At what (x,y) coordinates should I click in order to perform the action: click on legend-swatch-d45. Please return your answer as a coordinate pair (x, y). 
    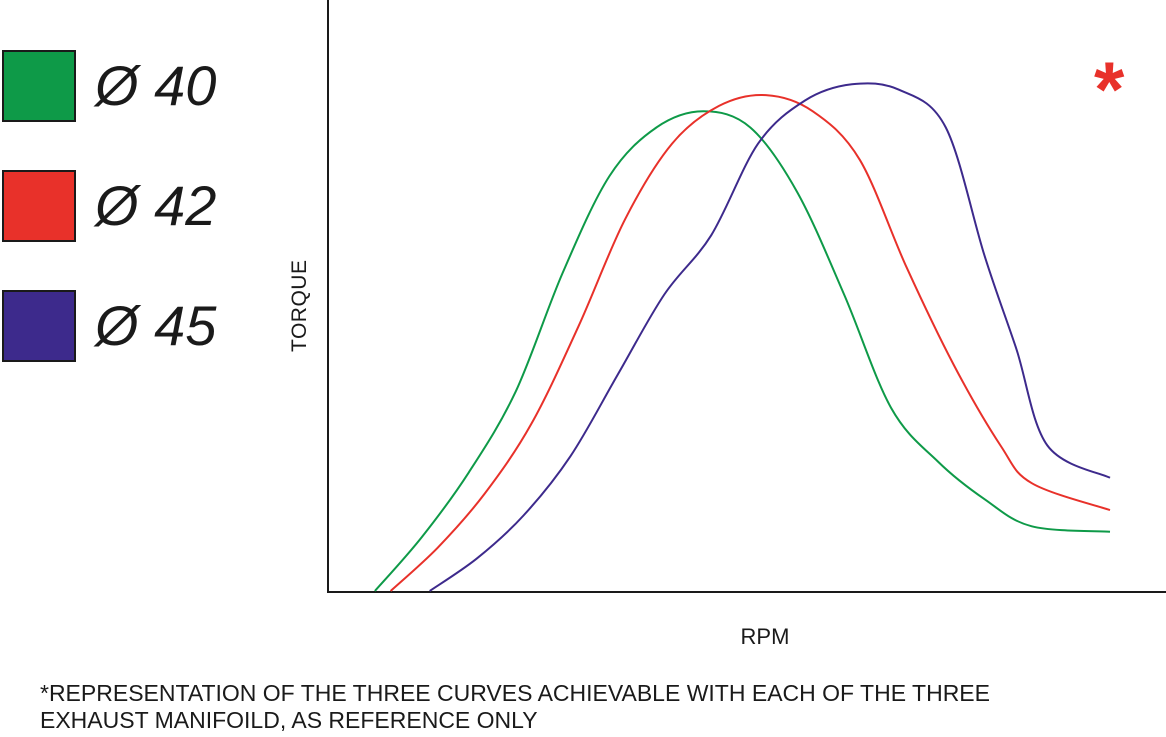
    Looking at the image, I should click on (39, 326).